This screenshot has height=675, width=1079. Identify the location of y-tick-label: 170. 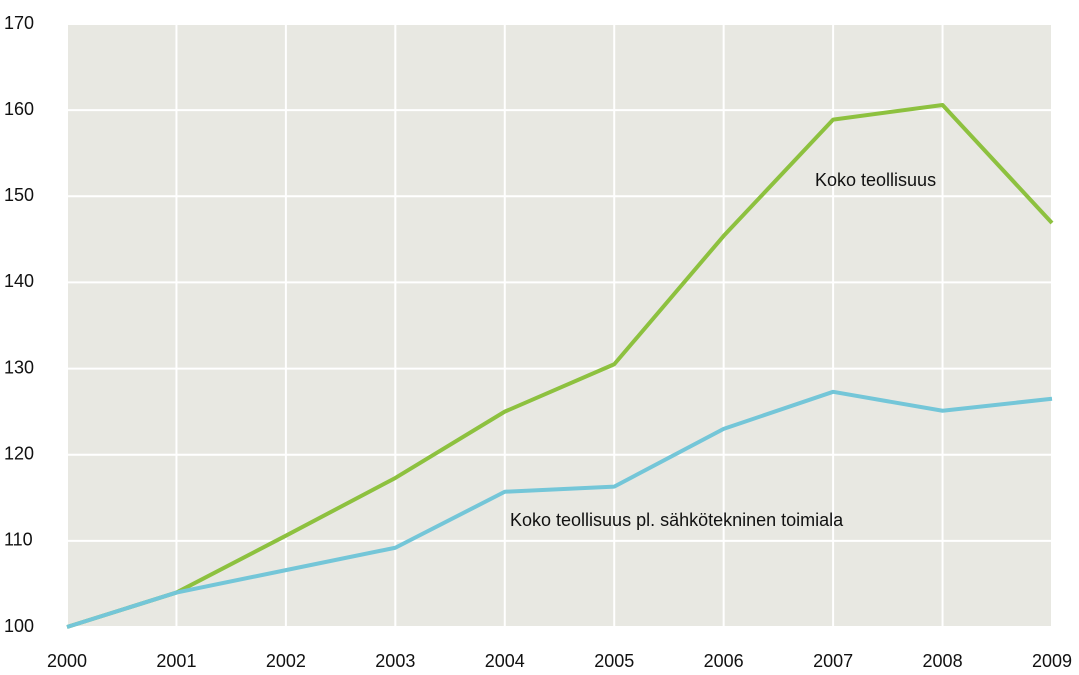
(19, 23).